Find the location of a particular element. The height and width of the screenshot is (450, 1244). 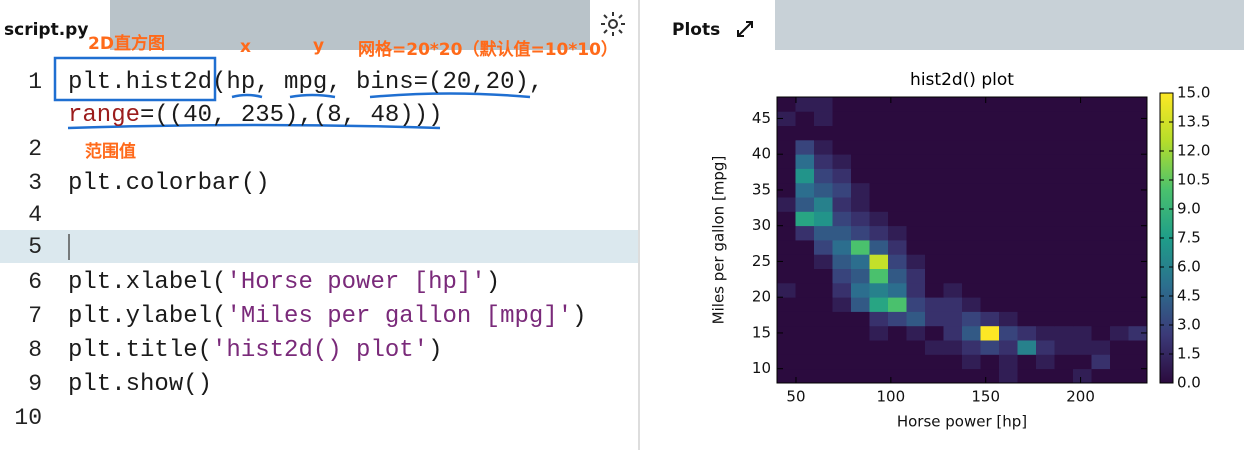

annotation: 范围值 is located at coordinates (110, 151).